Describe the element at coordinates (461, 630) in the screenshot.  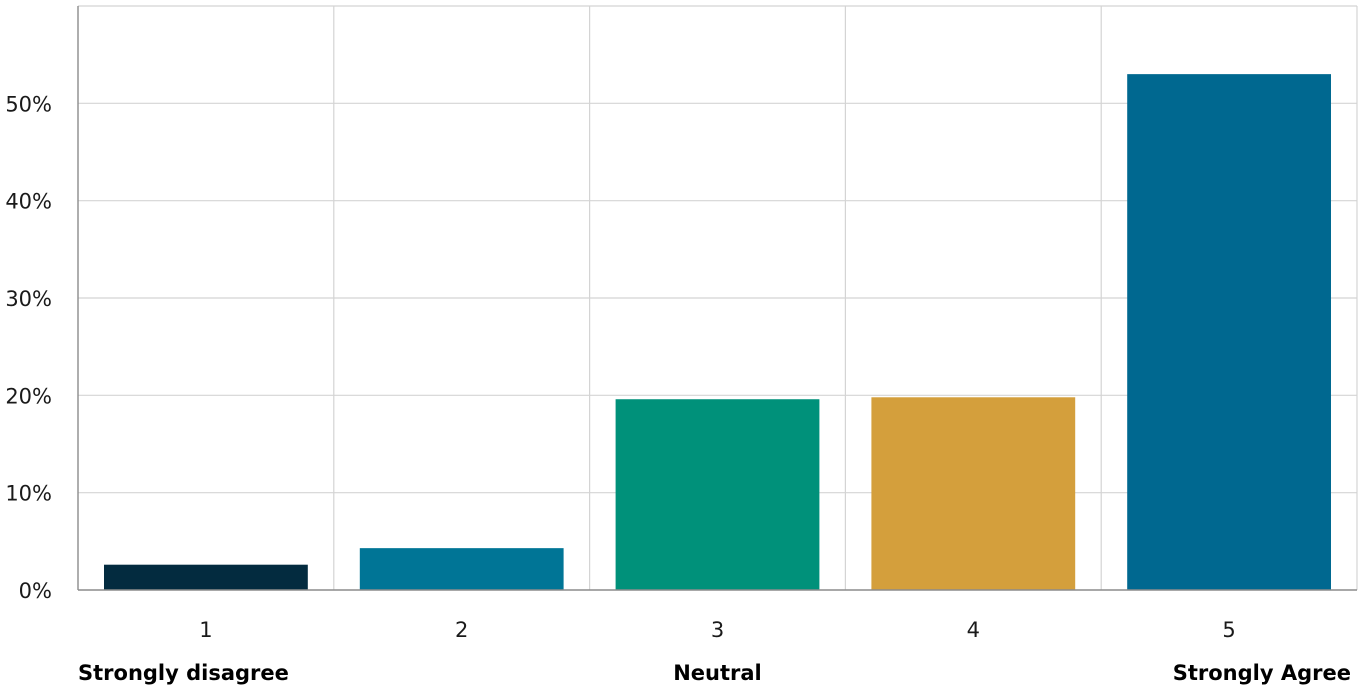
I see `x-tick-label: 2` at that location.